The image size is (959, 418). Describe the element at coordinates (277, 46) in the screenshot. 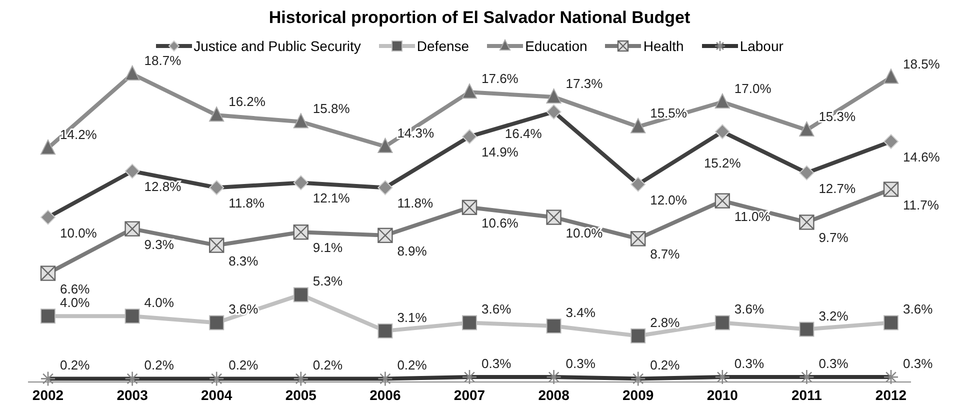

I see `legend-label: Justice and Public Security` at that location.